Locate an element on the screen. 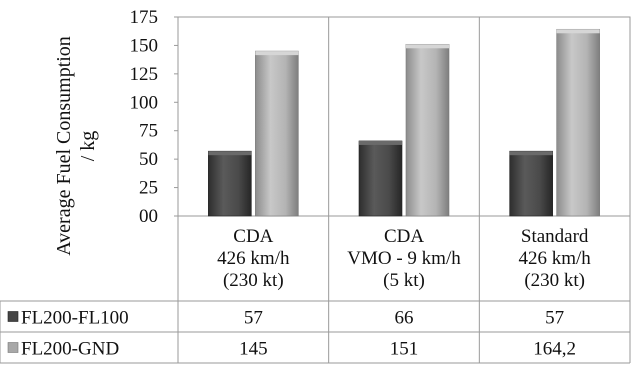  y-tick-label: 75 is located at coordinates (148, 131).